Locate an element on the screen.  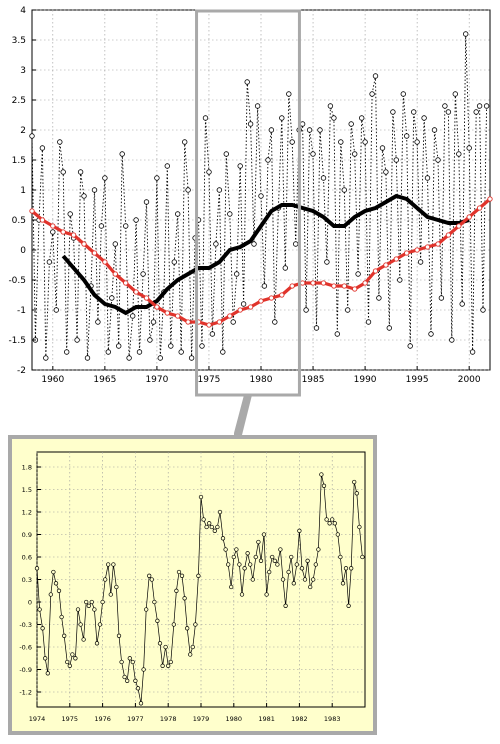
zoom-connector is located at coordinates (242, 415).